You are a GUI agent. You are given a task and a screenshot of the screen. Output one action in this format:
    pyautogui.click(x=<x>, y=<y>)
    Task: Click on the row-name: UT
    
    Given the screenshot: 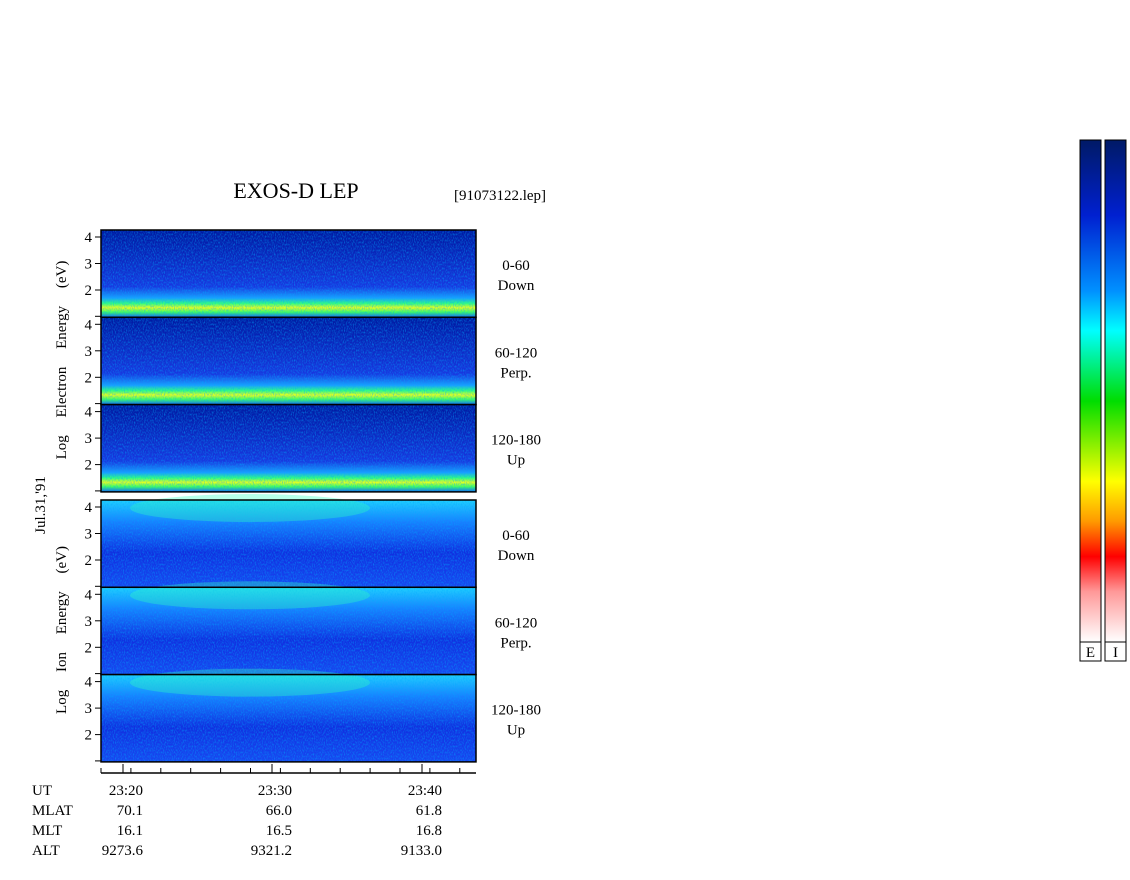 What is the action you would take?
    pyautogui.click(x=42, y=791)
    